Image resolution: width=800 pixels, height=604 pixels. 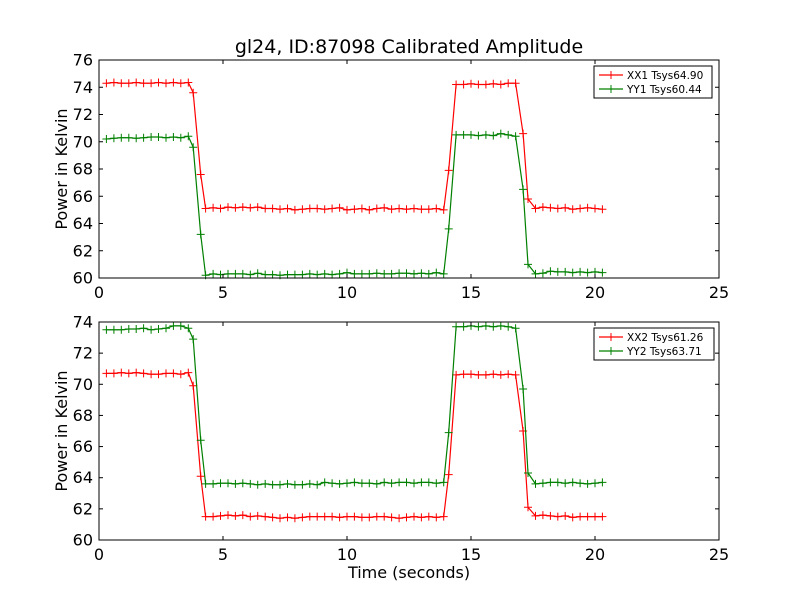 What do you see at coordinates (664, 352) in the screenshot?
I see `legend-label: YY2 Tsys63.71` at bounding box center [664, 352].